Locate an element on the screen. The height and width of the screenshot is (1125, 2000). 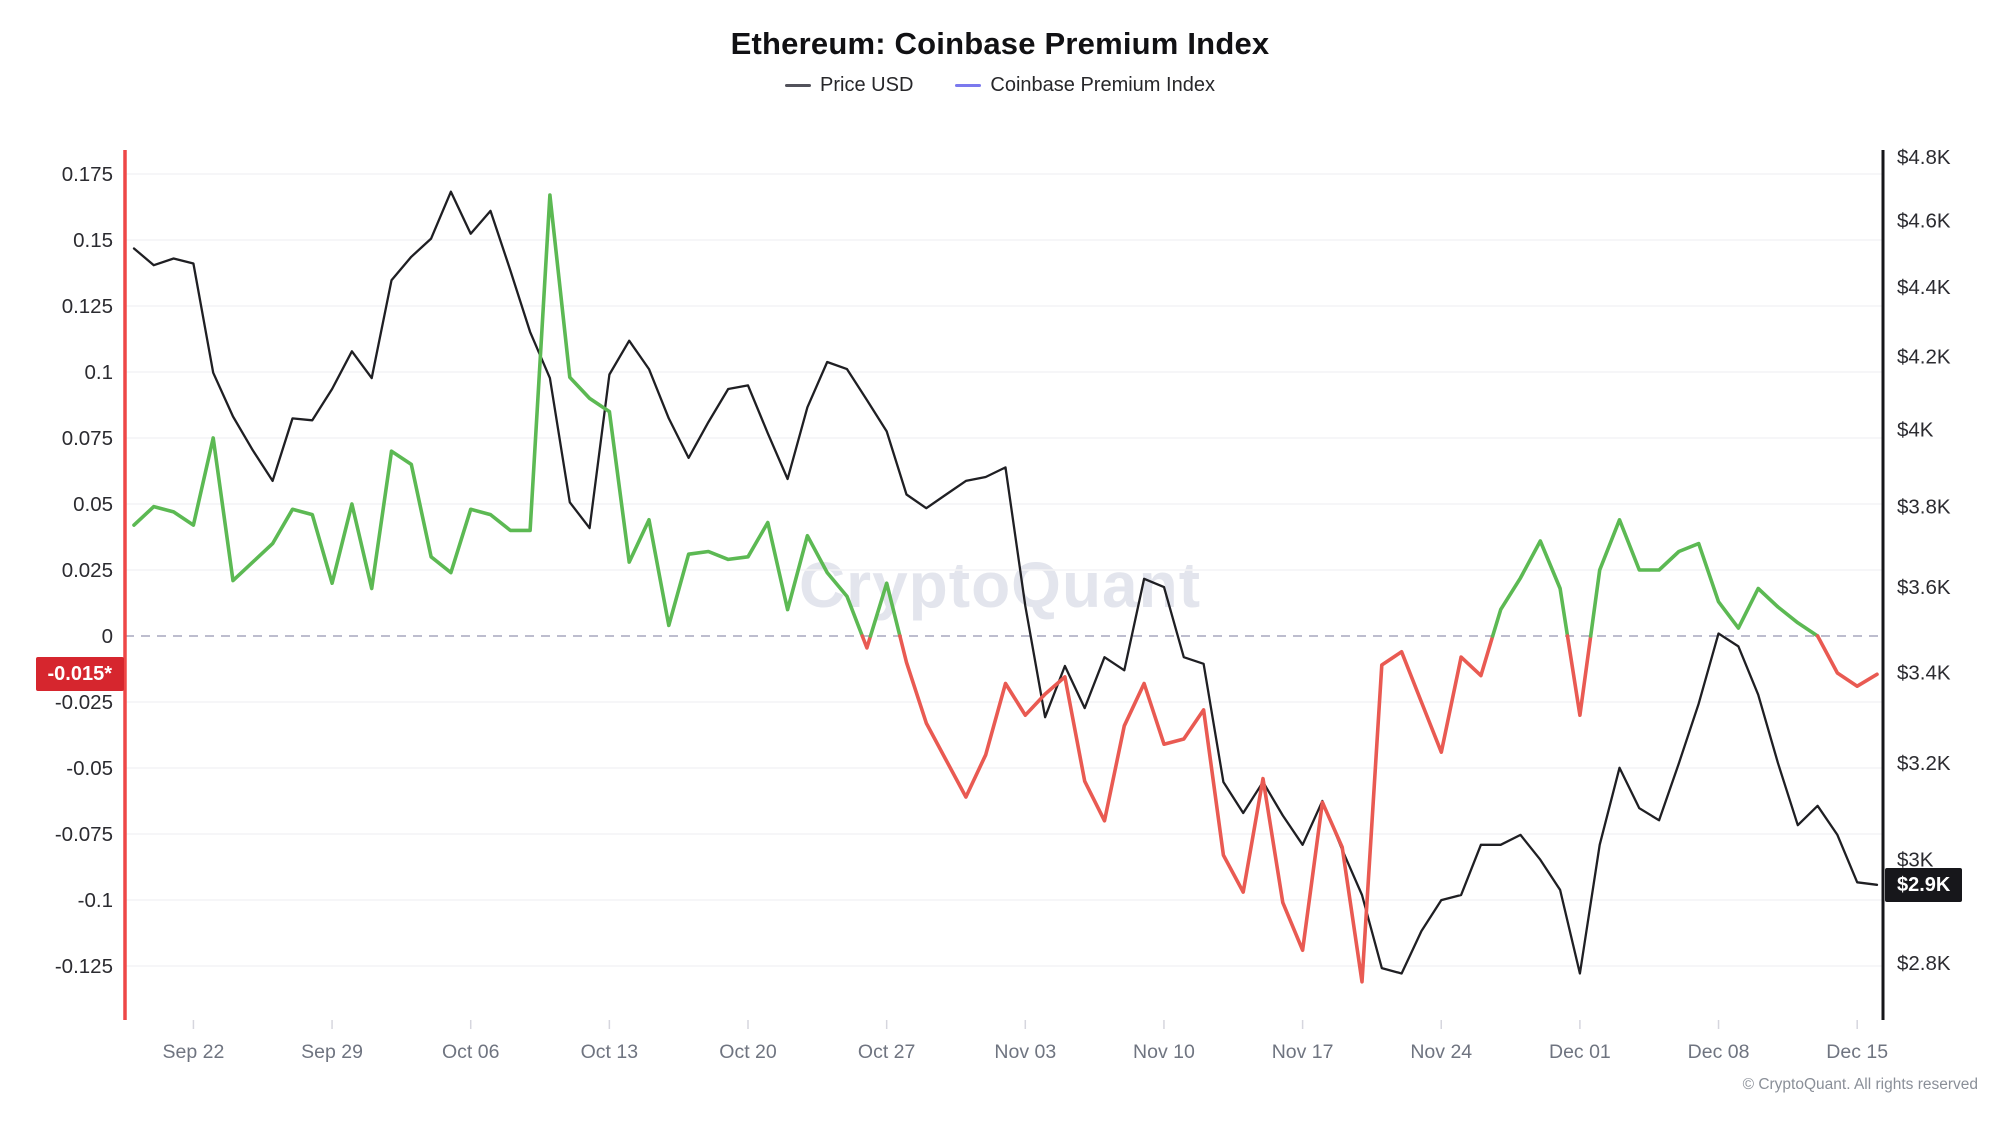
svg-text: Sep 29 is located at coordinates (332, 1052).